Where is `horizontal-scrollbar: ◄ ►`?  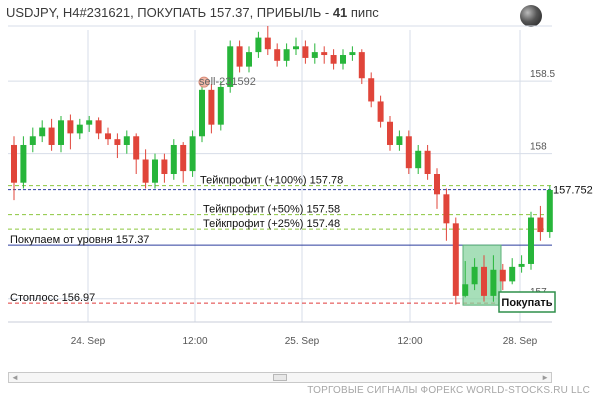 horizontal-scrollbar: ◄ ► is located at coordinates (280, 377).